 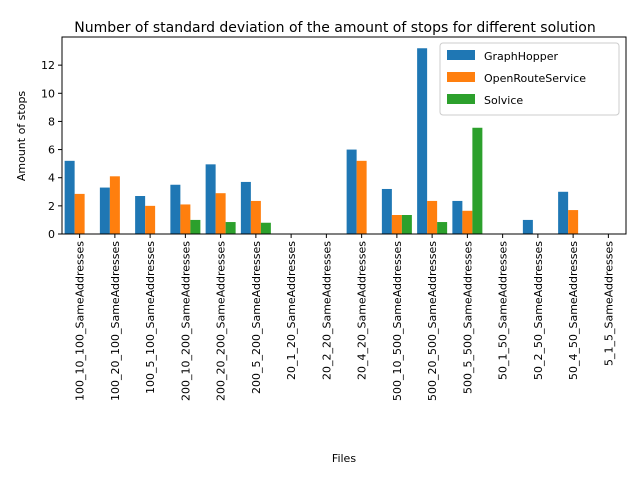 I want to click on legend-label-openrouteservice: OpenRouteService, so click(x=535, y=78).